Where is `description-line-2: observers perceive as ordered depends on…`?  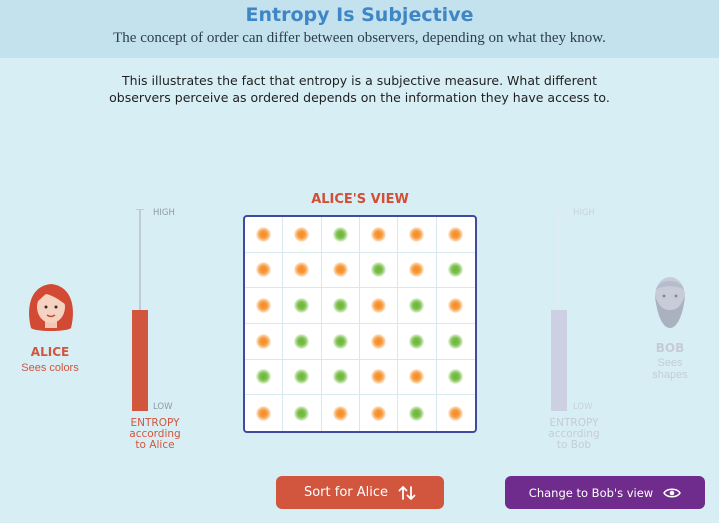 description-line-2: observers perceive as ordered depends on… is located at coordinates (359, 97).